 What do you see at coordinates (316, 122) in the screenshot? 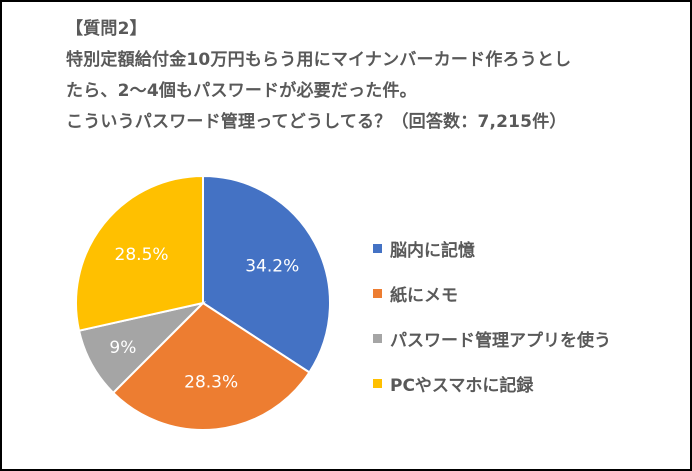
I see `title-line-4: こういうパスワード管理ってどうしてる？（回答数：7,215件）` at bounding box center [316, 122].